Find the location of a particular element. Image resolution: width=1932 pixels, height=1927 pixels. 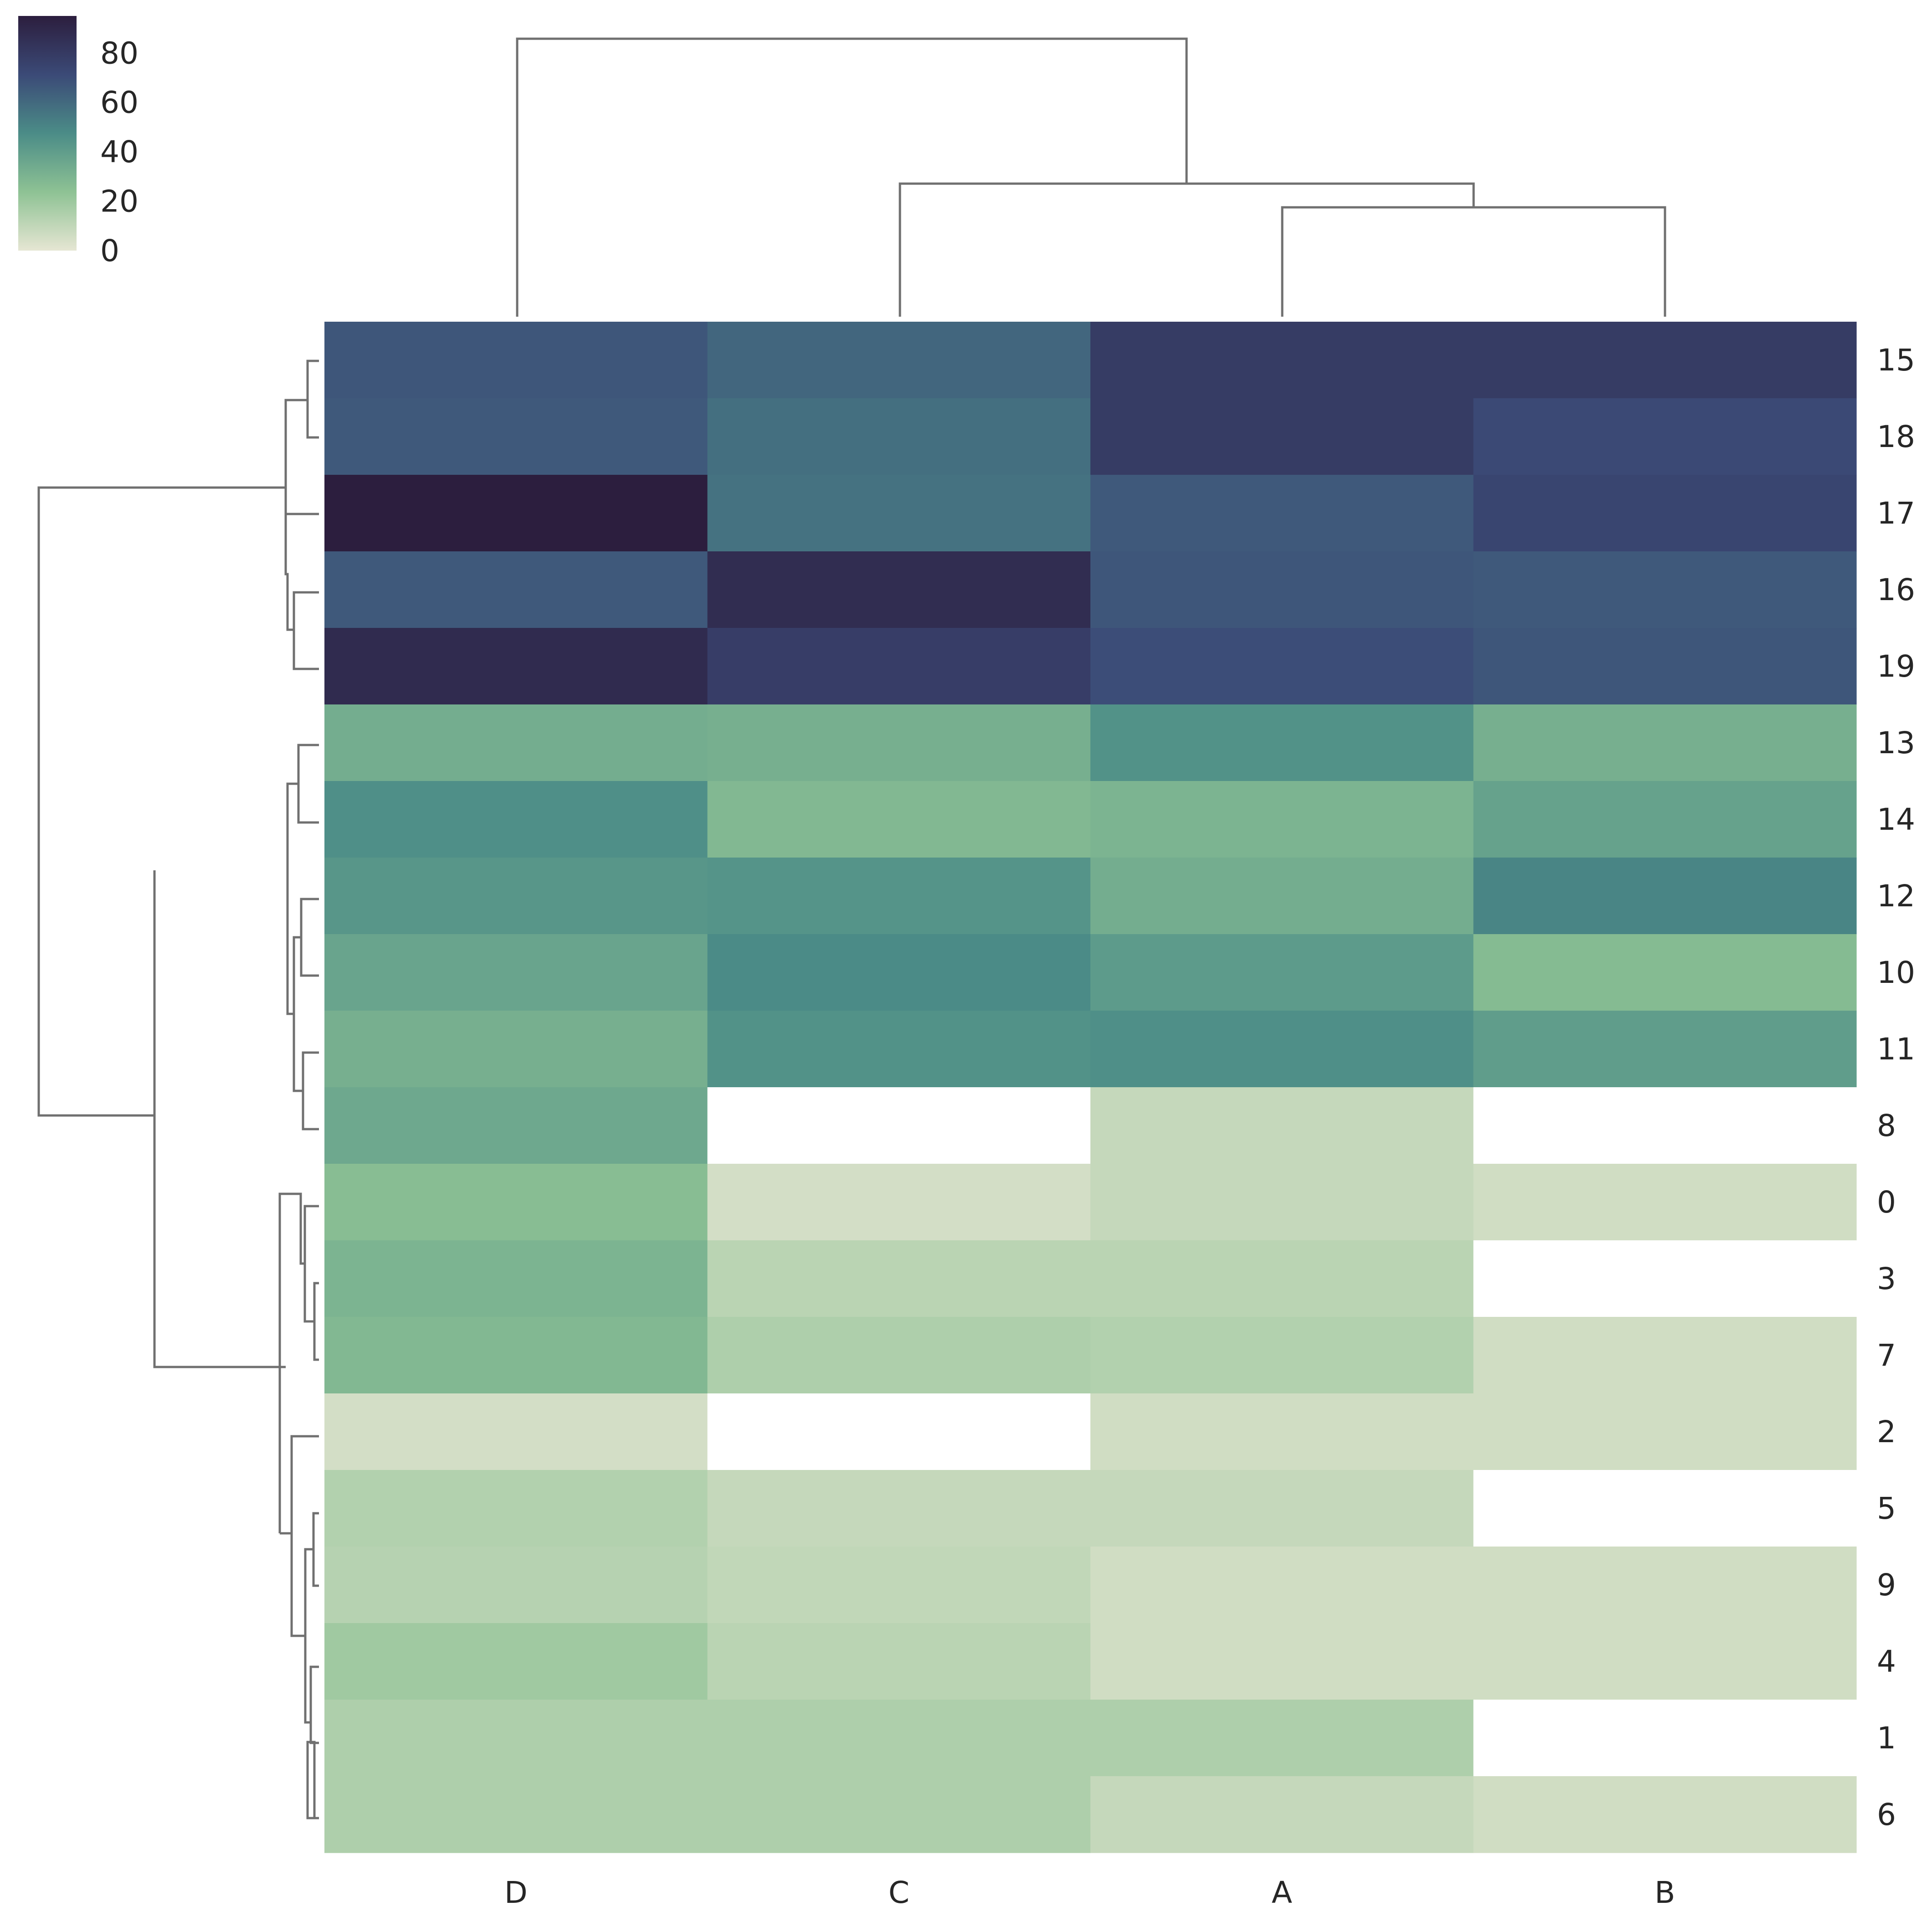

heatmap-cell-15-B is located at coordinates (1665, 360).